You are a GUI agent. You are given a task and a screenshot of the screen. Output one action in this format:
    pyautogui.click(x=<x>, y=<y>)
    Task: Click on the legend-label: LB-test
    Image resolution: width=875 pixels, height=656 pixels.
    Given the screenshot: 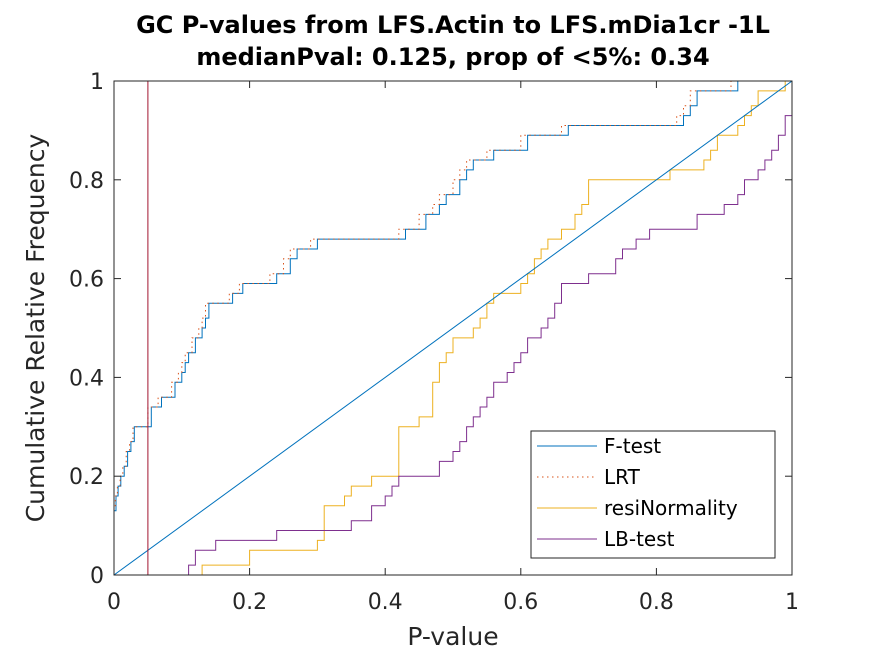 What is the action you would take?
    pyautogui.click(x=639, y=539)
    